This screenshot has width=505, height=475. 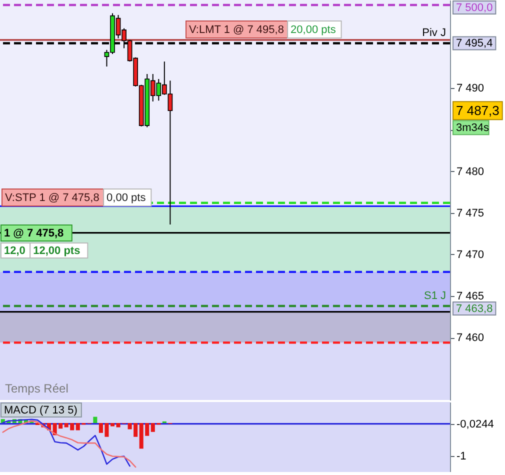 What do you see at coordinates (470, 338) in the screenshot?
I see `y-tick-label: 7 460` at bounding box center [470, 338].